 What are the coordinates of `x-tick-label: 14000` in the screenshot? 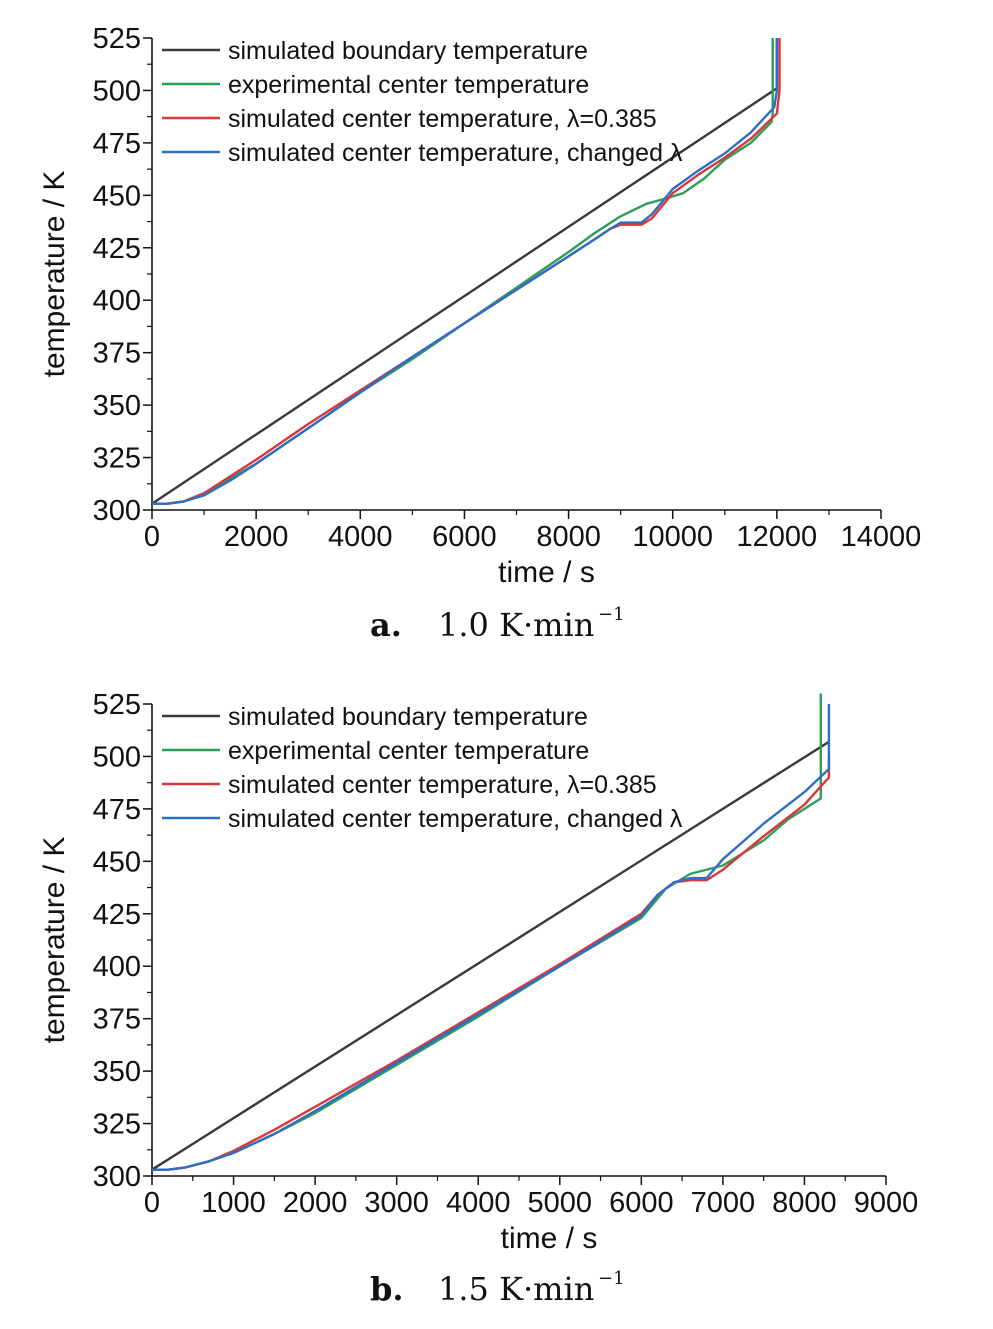 It's located at (881, 537).